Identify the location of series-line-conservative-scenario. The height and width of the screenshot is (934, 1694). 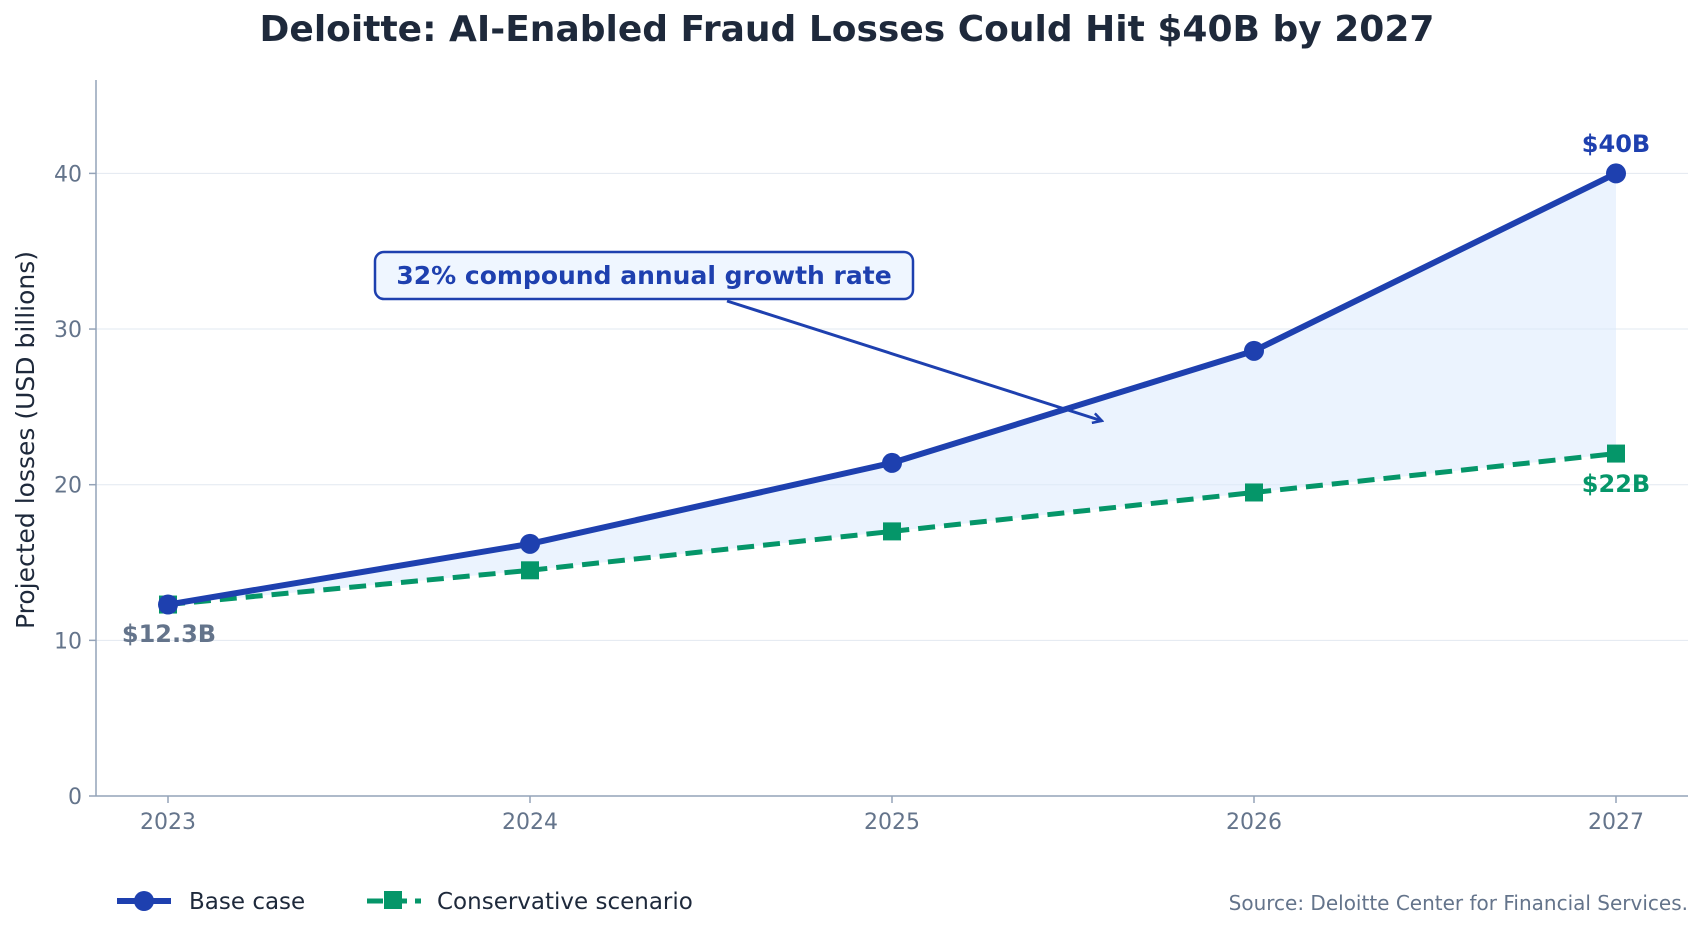
(892, 529).